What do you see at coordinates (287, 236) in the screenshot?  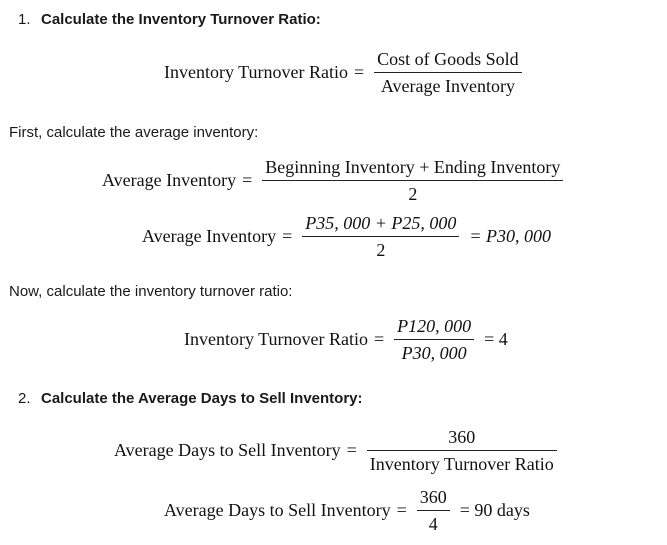 I see `formula-3-equals: =` at bounding box center [287, 236].